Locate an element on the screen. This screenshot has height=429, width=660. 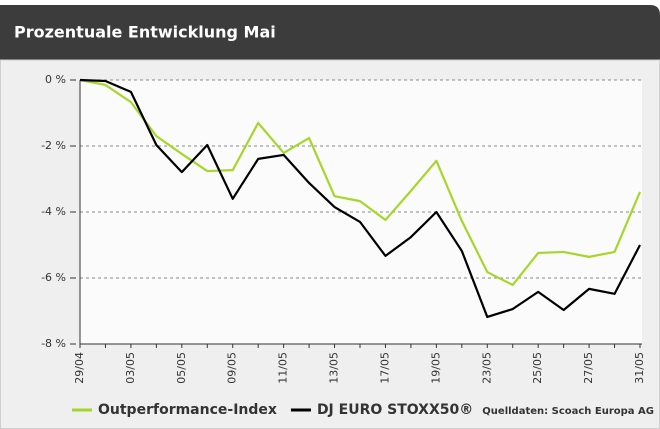
source-note: Quelldaten: Scoach Europa AG is located at coordinates (568, 411).